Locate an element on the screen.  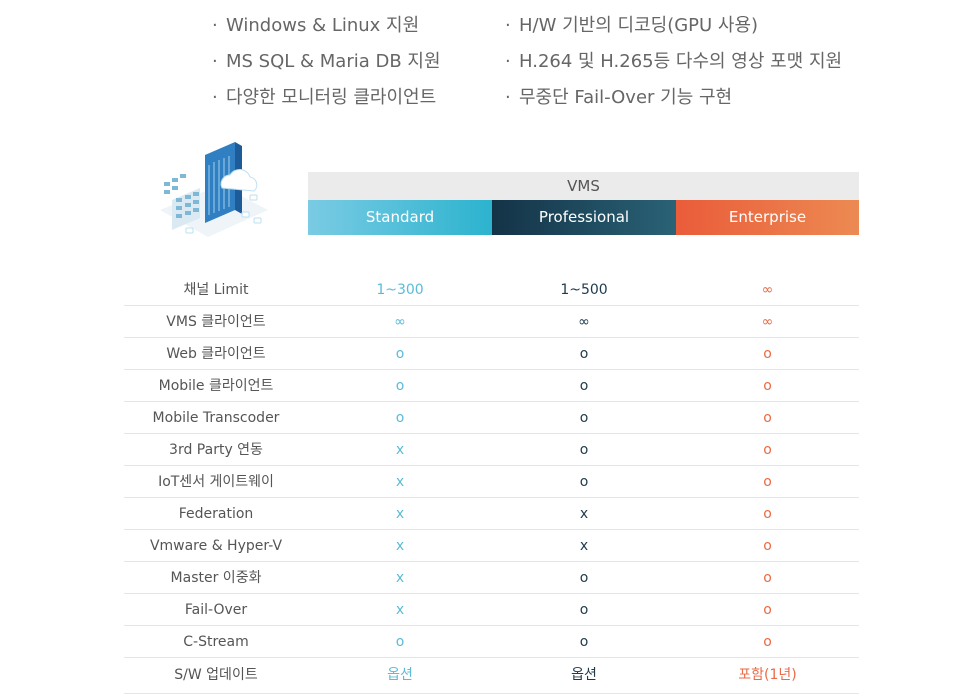
table-row: 채널 Limit 1~300 1~500 ∞ is located at coordinates (491, 290).